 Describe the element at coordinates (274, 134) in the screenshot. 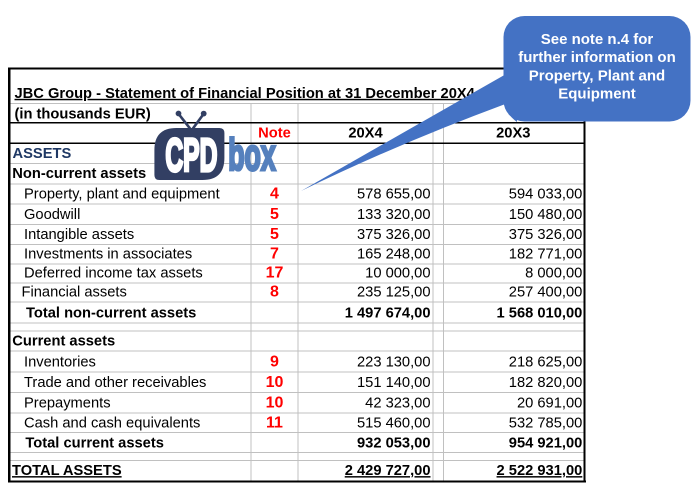

I see `svg-text: Note` at that location.